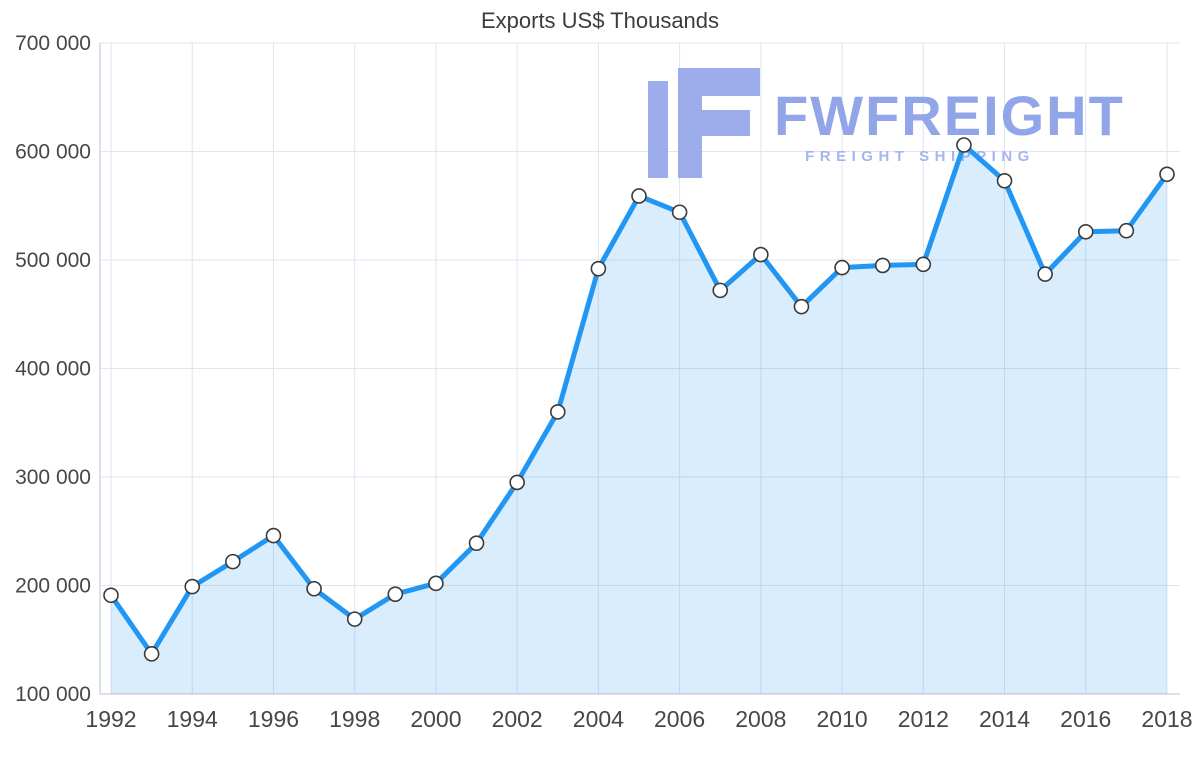 Image resolution: width=1200 pixels, height=763 pixels. What do you see at coordinates (273, 719) in the screenshot?
I see `x-tick-label: 1996` at bounding box center [273, 719].